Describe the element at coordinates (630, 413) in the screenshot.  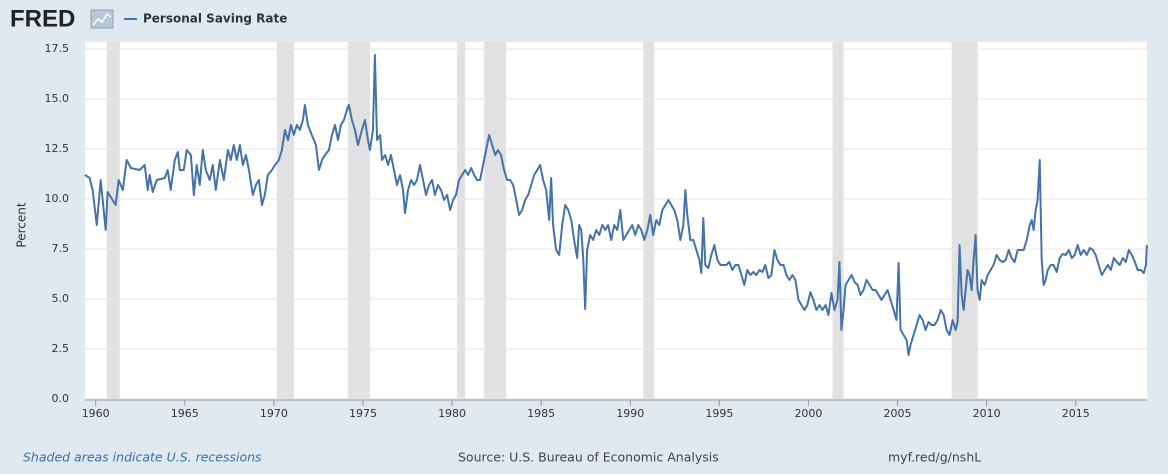
I see `x-tick-label: 1990` at that location.